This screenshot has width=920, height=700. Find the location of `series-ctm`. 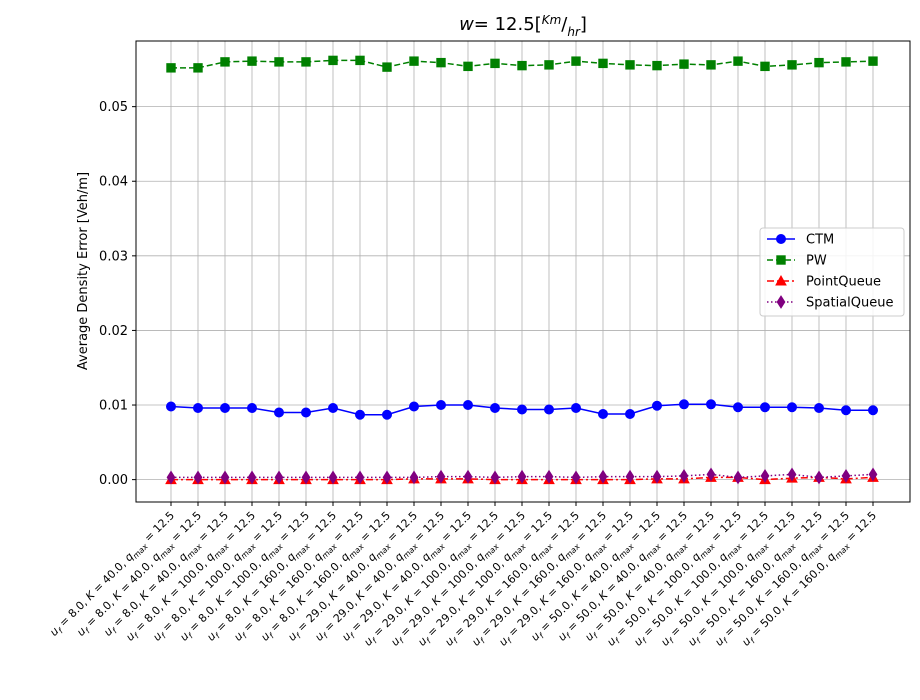

series-ctm is located at coordinates (522, 409).